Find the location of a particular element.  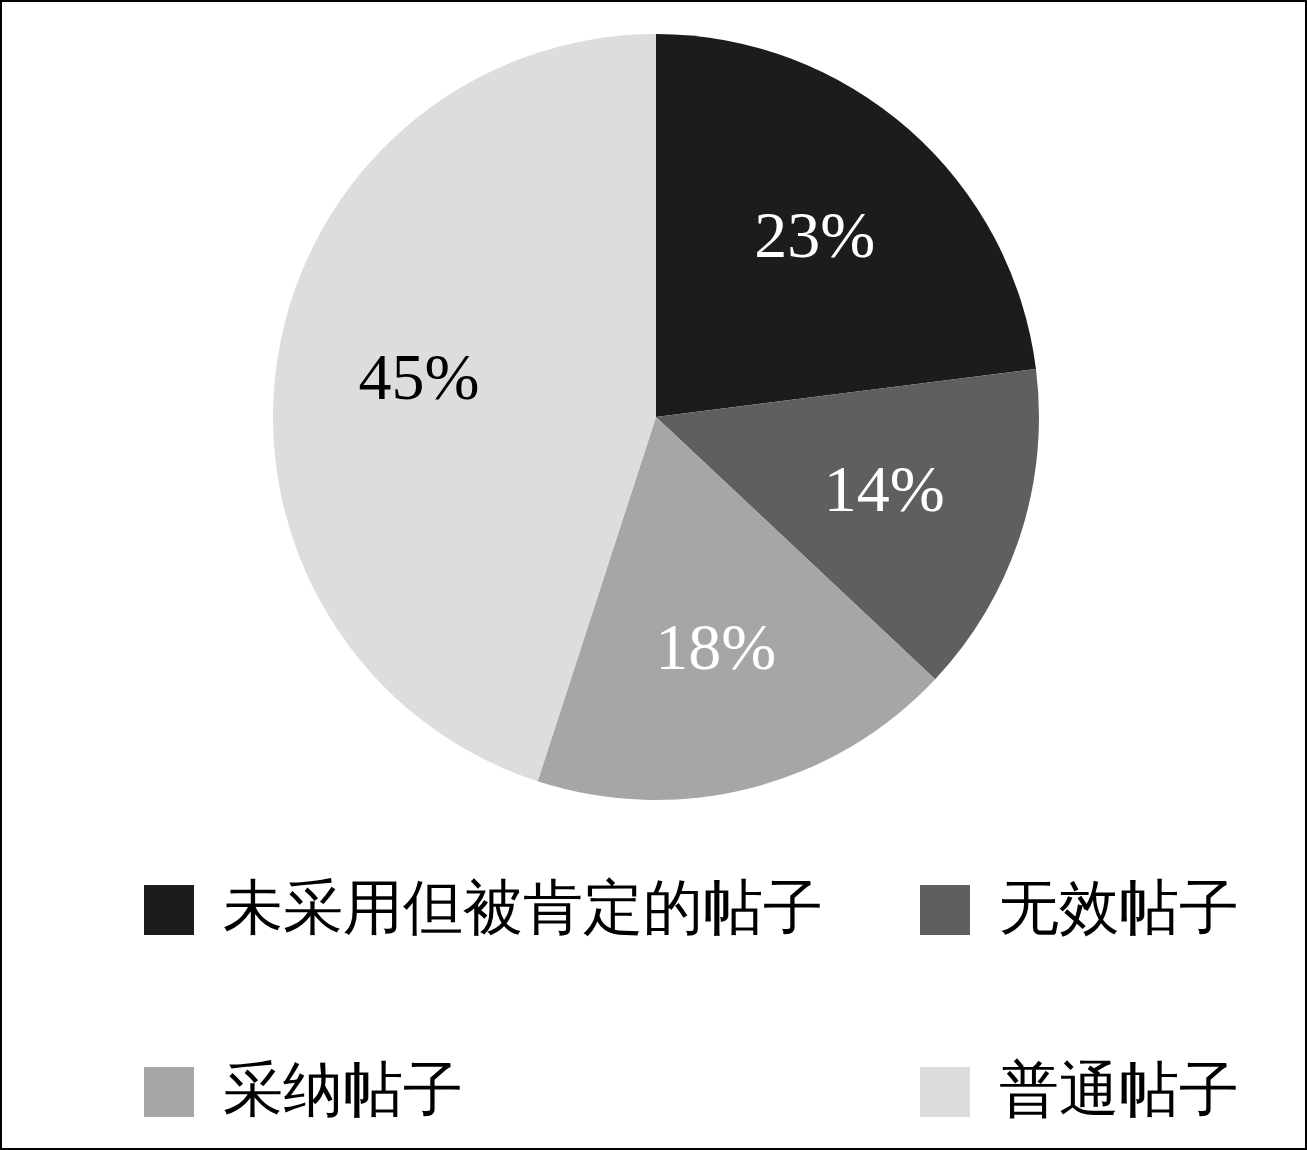

data-label: 18% is located at coordinates (716, 647).